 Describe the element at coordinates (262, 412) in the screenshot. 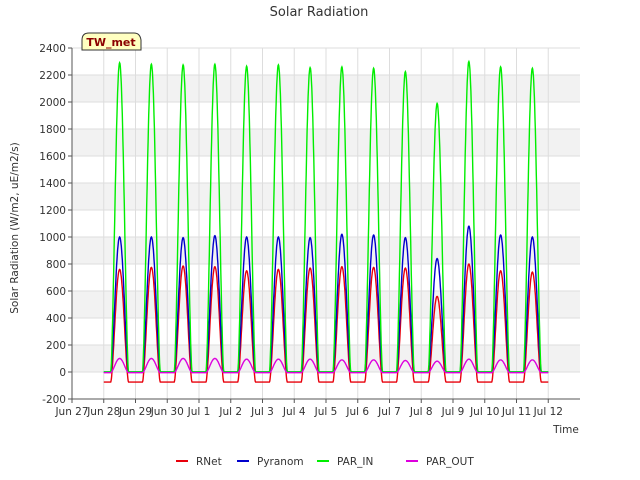

I see `x-tick-label: Jul 3` at that location.